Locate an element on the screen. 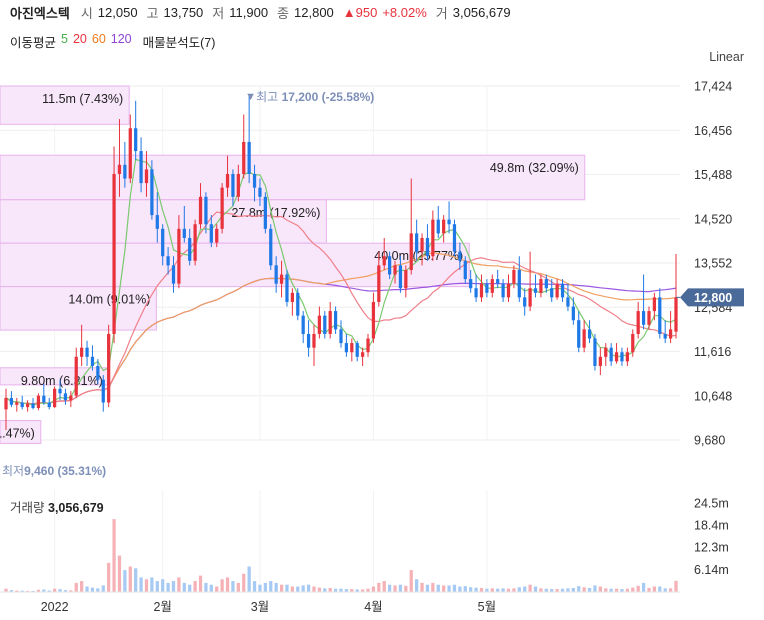 Image resolution: width=764 pixels, height=620 pixels. volume-tick-label: 18.4m is located at coordinates (711, 525).